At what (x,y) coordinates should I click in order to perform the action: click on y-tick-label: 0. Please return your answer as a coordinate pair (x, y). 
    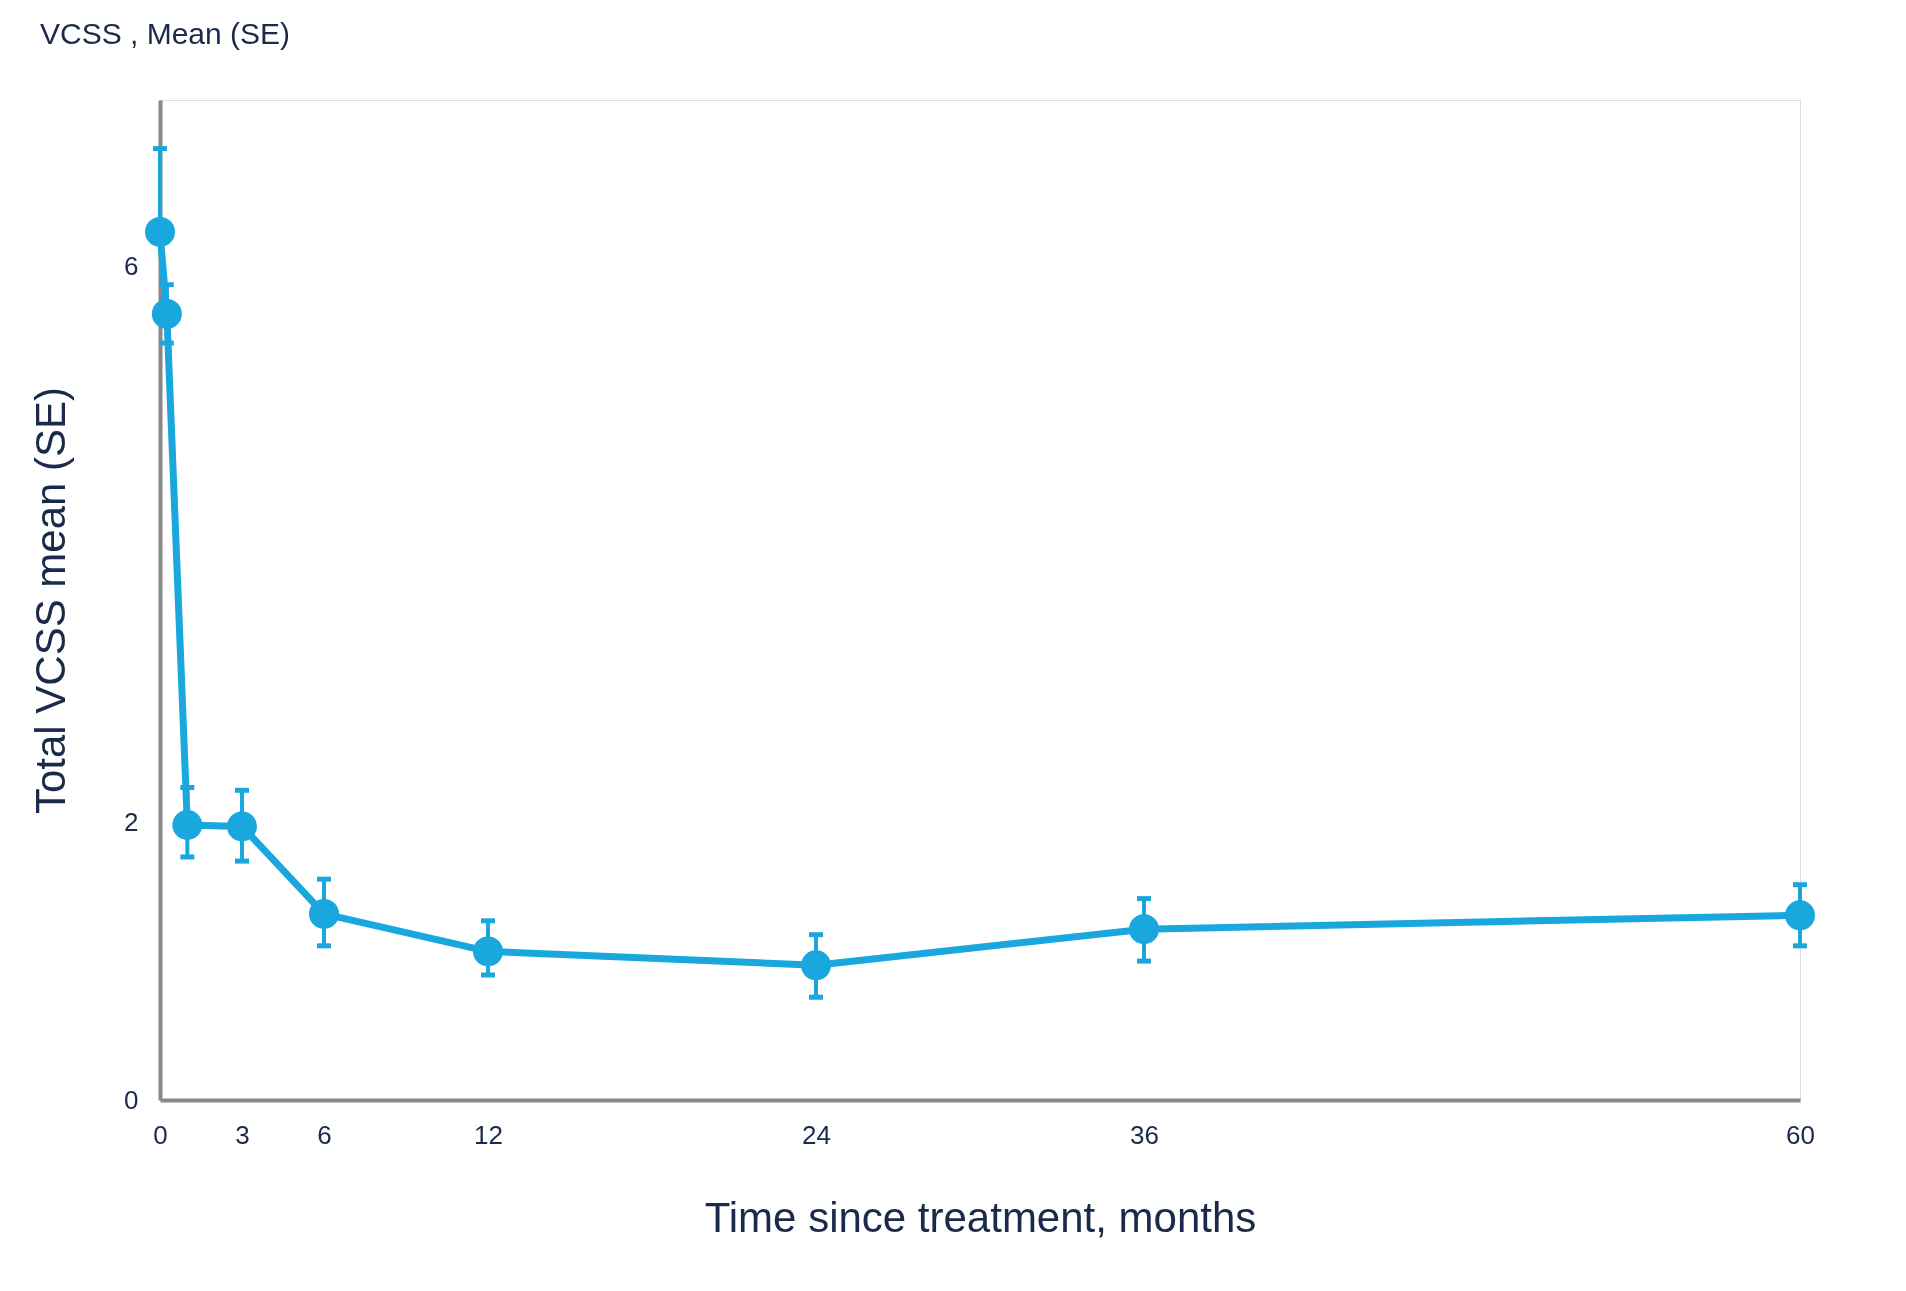
    Looking at the image, I should click on (131, 1099).